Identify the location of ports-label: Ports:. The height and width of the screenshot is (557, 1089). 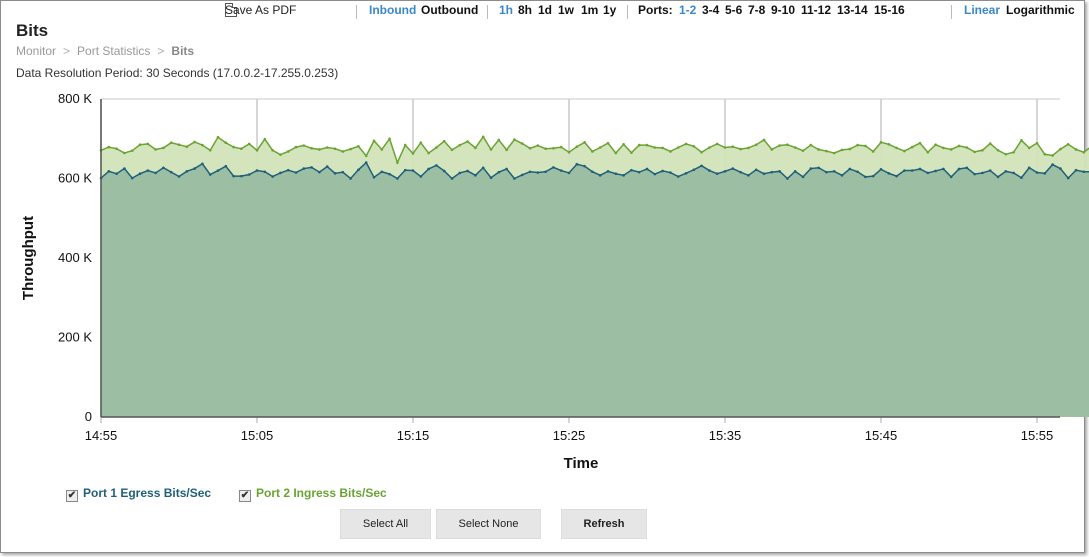
(655, 10).